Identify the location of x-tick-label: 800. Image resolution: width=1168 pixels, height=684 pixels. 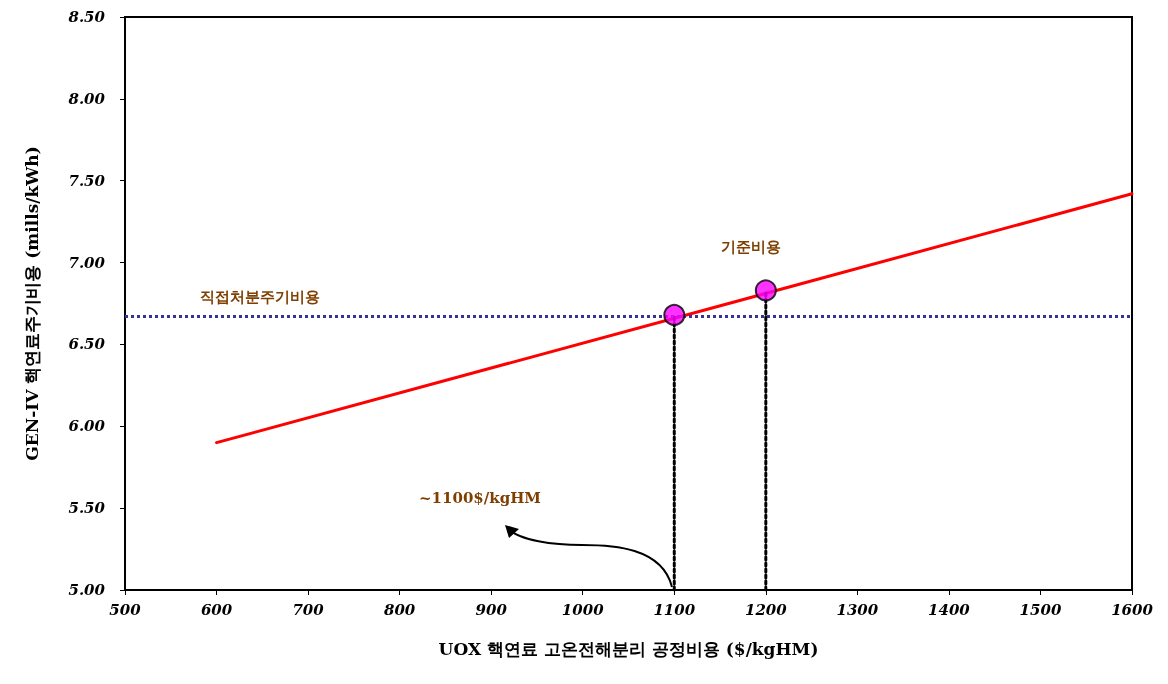
(399, 609).